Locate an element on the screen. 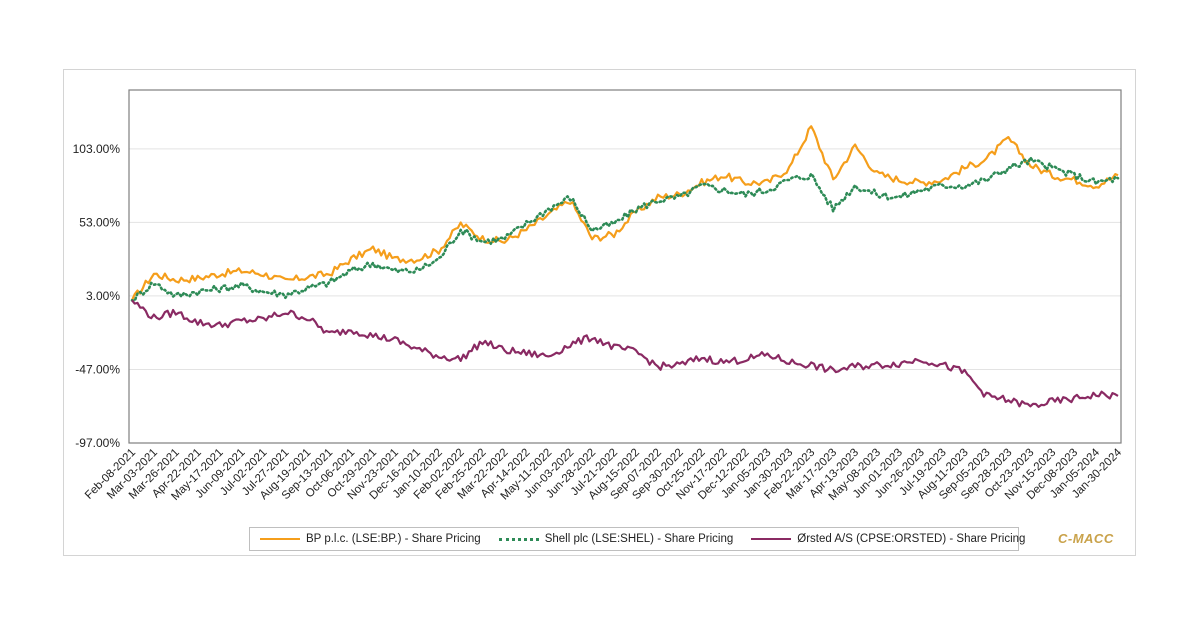 The height and width of the screenshot is (627, 1200). y-tick-label: 3.00% is located at coordinates (103, 296).